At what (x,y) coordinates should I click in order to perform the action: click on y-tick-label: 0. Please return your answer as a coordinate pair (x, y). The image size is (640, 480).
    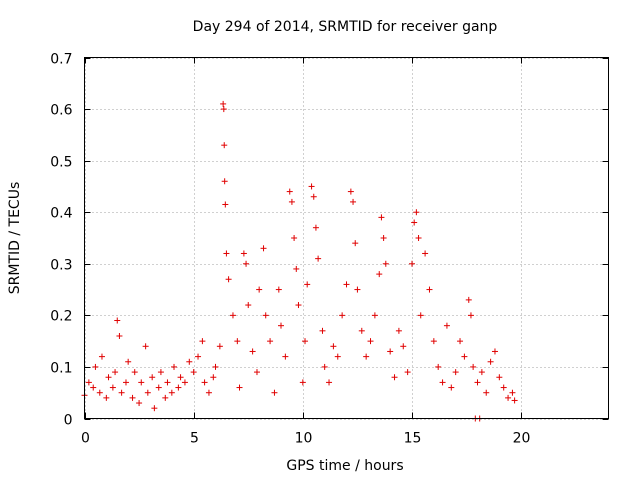
    Looking at the image, I should click on (68, 421).